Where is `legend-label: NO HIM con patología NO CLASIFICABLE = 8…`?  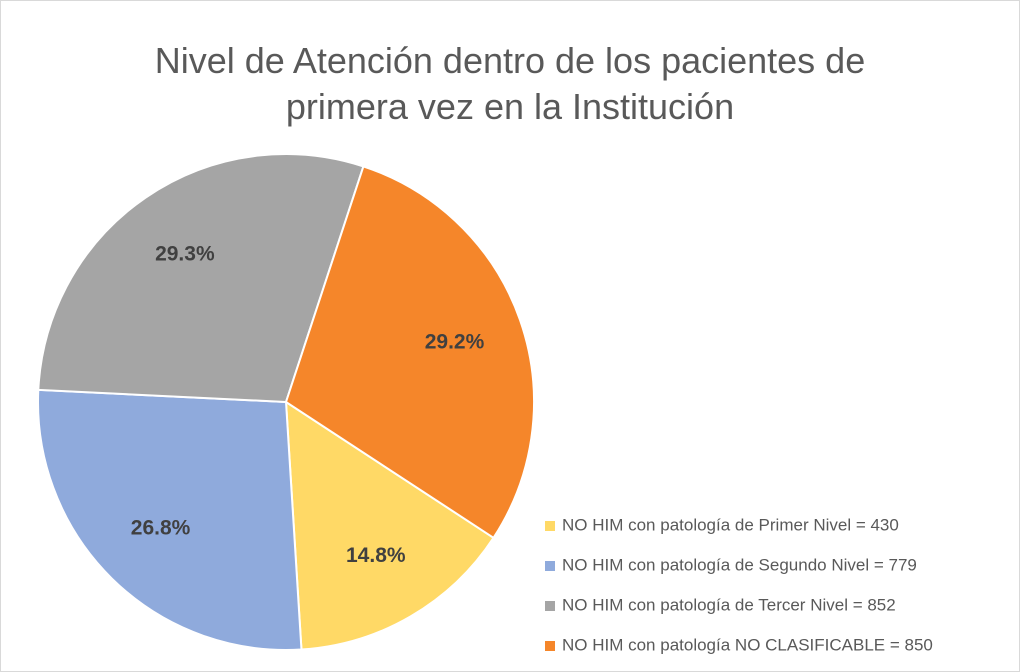
legend-label: NO HIM con patología NO CLASIFICABLE = 8… is located at coordinates (747, 644).